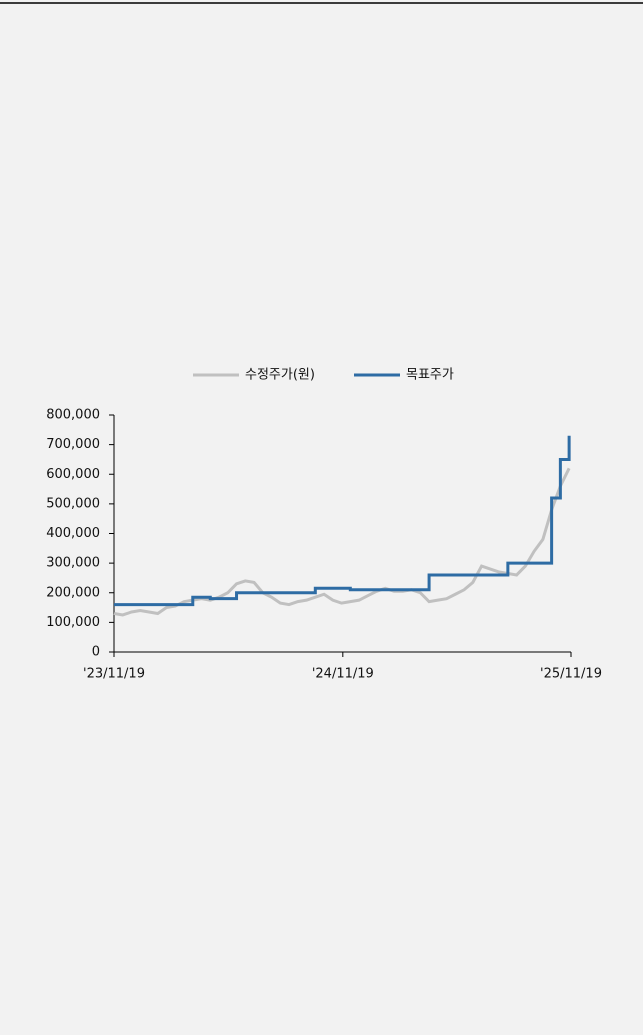  I want to click on y-tick-label: 700,000, so click(73, 444).